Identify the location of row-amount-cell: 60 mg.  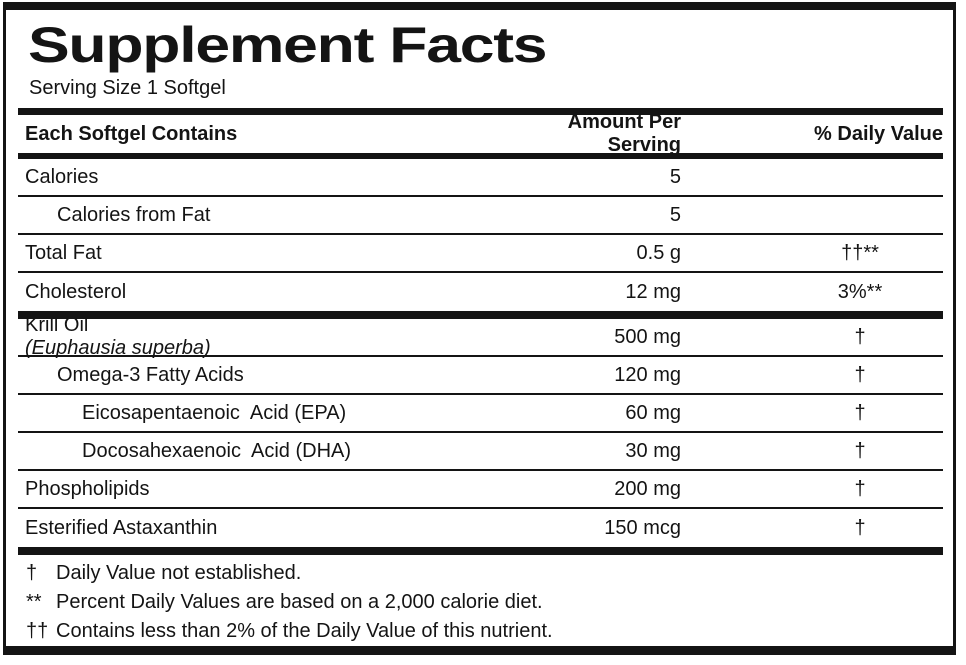
(653, 412).